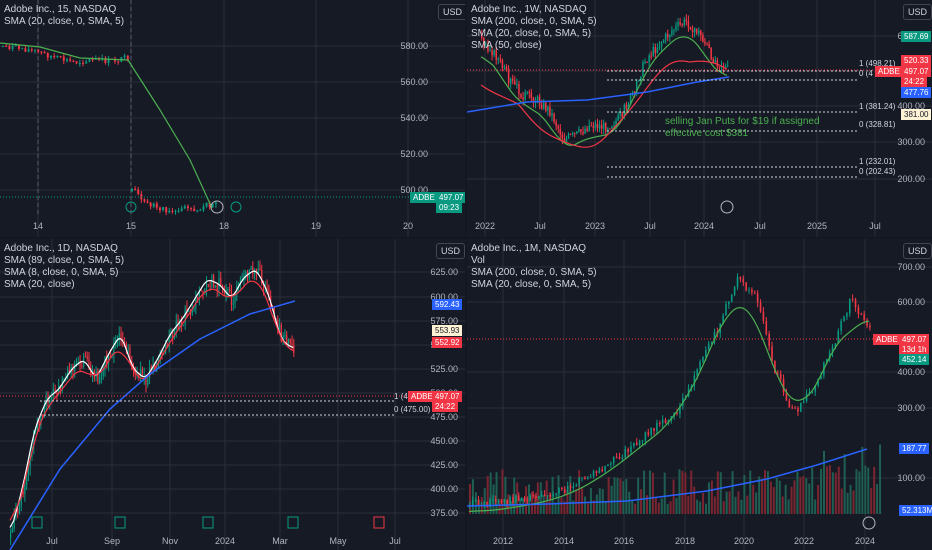 This screenshot has width=932, height=550. Describe the element at coordinates (506, 45) in the screenshot. I see `legend-sma50: SMA (50, close)` at that location.